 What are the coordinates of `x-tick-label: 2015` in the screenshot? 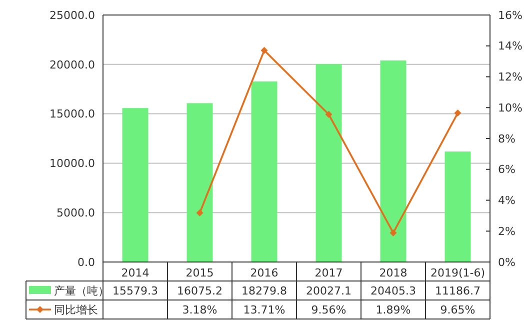 It's located at (200, 273).